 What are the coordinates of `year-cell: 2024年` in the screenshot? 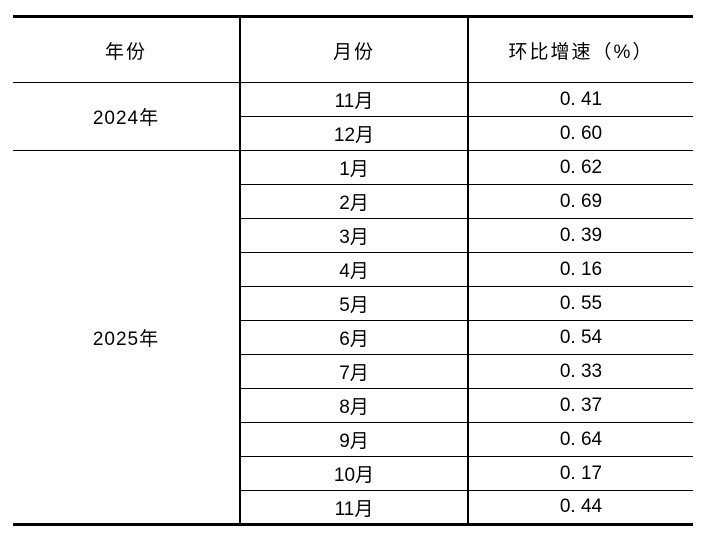 It's located at (126, 116).